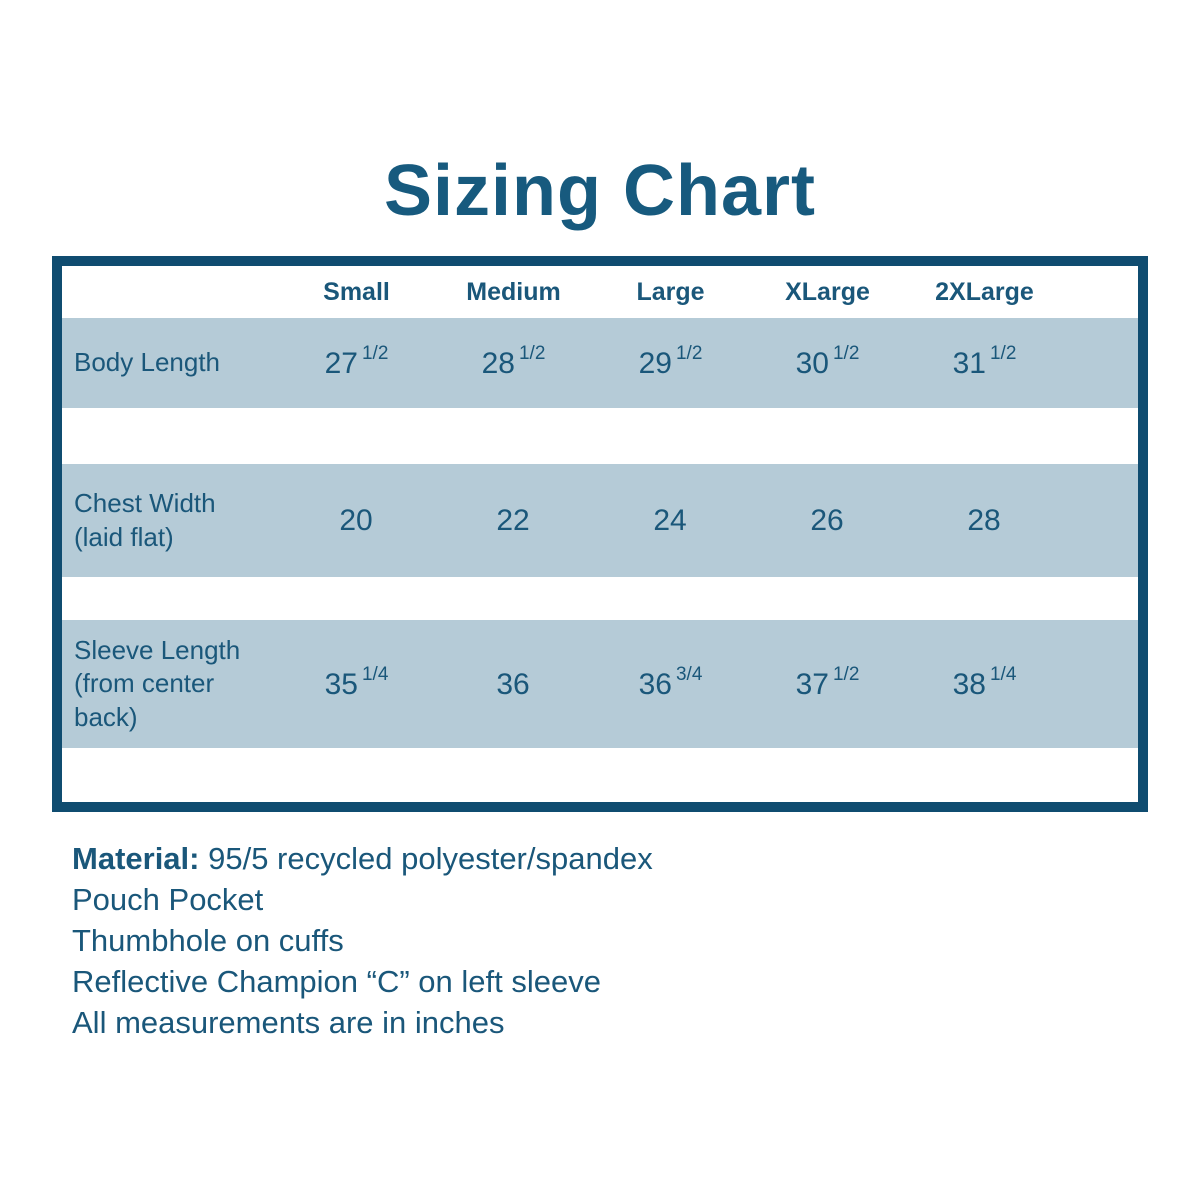 The image size is (1200, 1200). Describe the element at coordinates (147, 362) in the screenshot. I see `row-label-body-length: Body Length` at that location.